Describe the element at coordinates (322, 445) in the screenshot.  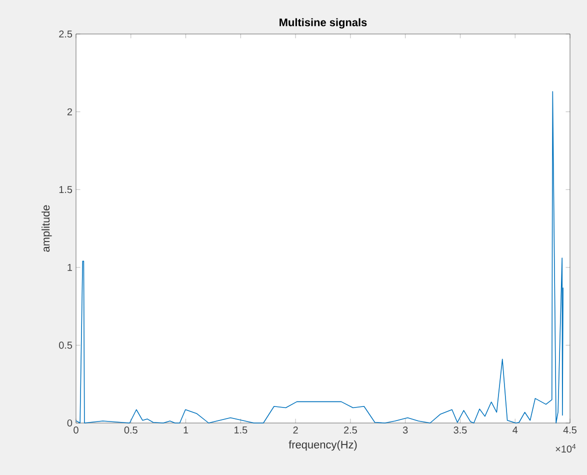
I see `x-axis-title: frequency(Hz)` at that location.